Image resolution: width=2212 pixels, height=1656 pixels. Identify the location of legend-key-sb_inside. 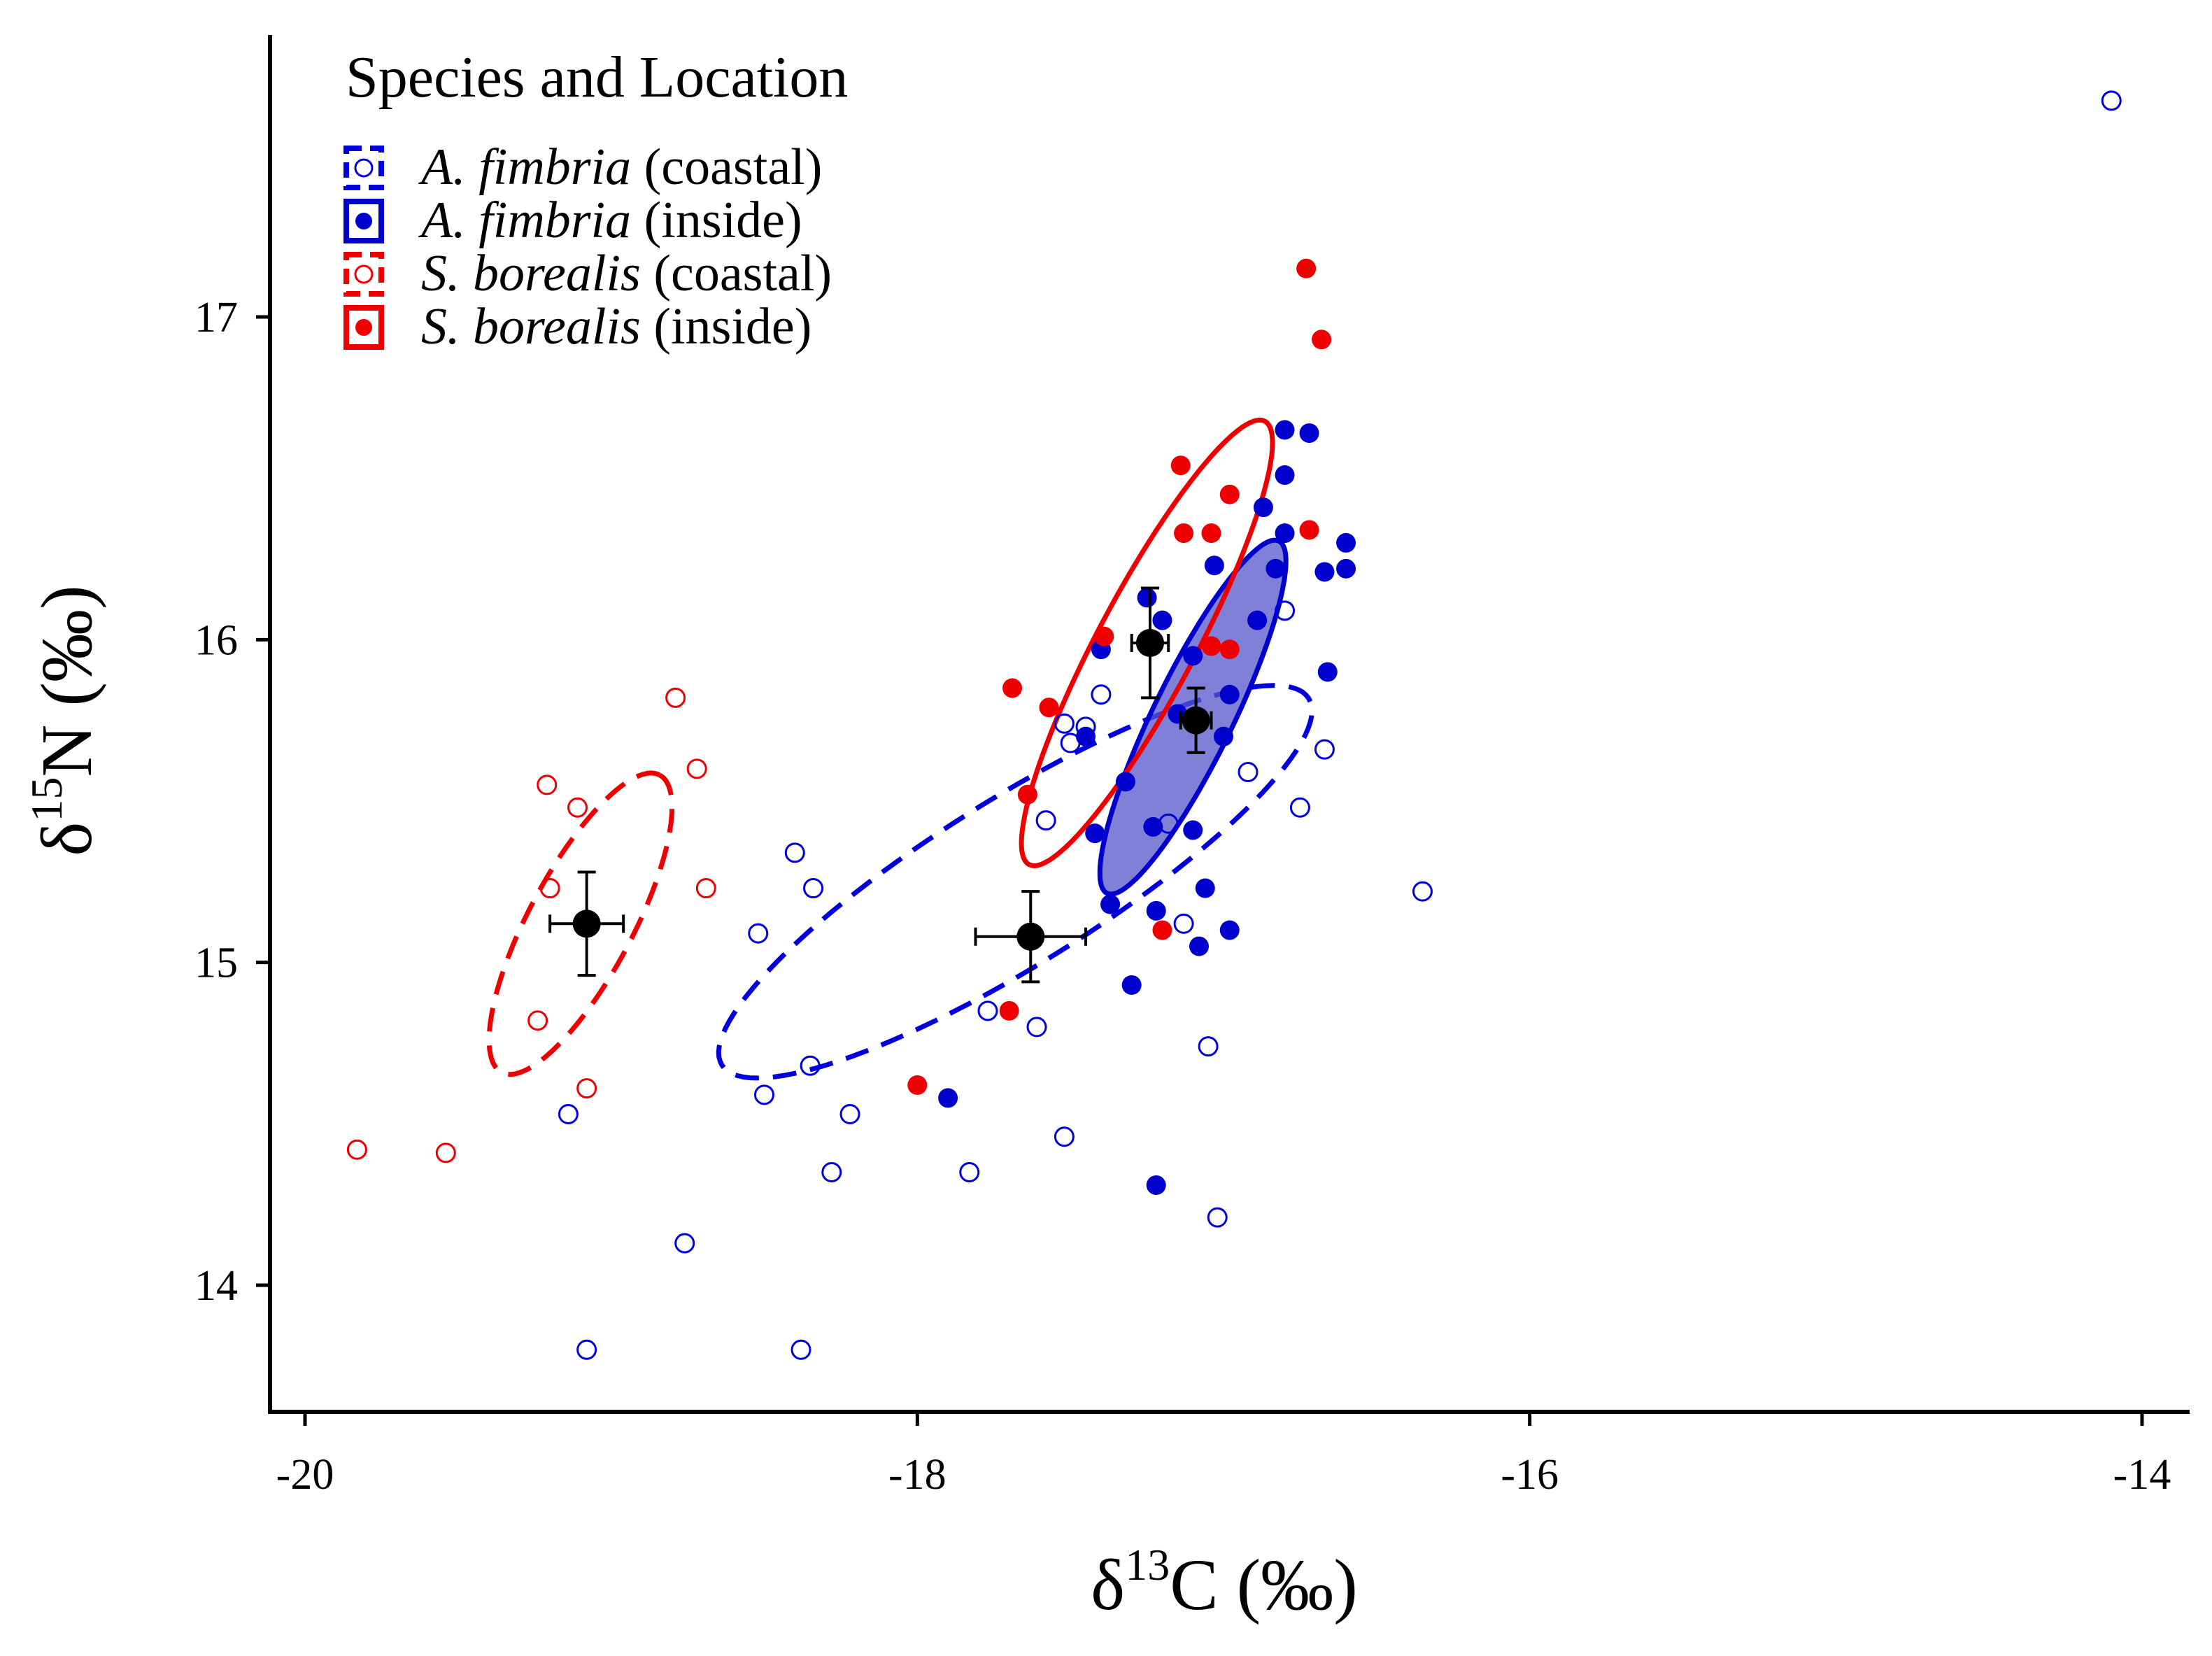
(363, 327).